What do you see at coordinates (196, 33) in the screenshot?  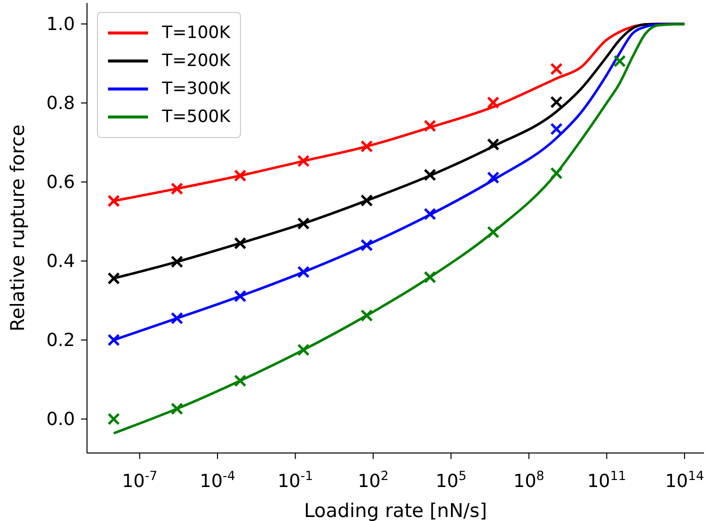 I see `legend-label: T=100K` at bounding box center [196, 33].